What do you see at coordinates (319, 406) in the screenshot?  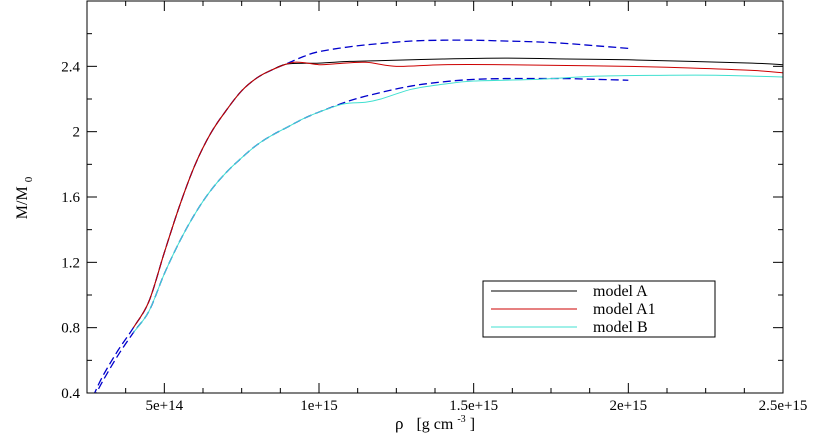 I see `x-tick-label: 1e+15` at bounding box center [319, 406].